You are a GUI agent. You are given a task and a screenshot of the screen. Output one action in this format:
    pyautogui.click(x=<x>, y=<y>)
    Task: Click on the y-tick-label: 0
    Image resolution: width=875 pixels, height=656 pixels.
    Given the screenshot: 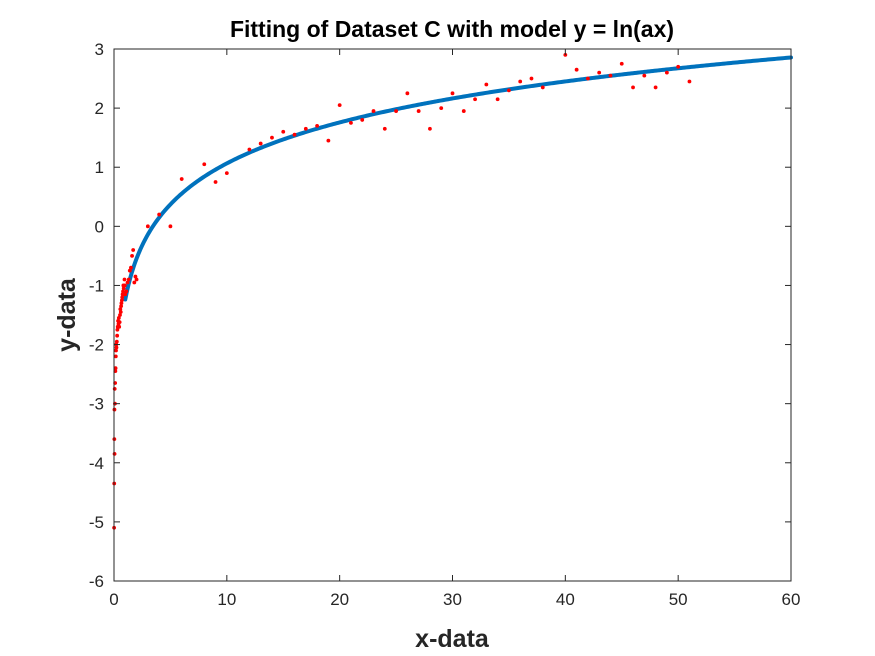 What is the action you would take?
    pyautogui.click(x=99, y=226)
    